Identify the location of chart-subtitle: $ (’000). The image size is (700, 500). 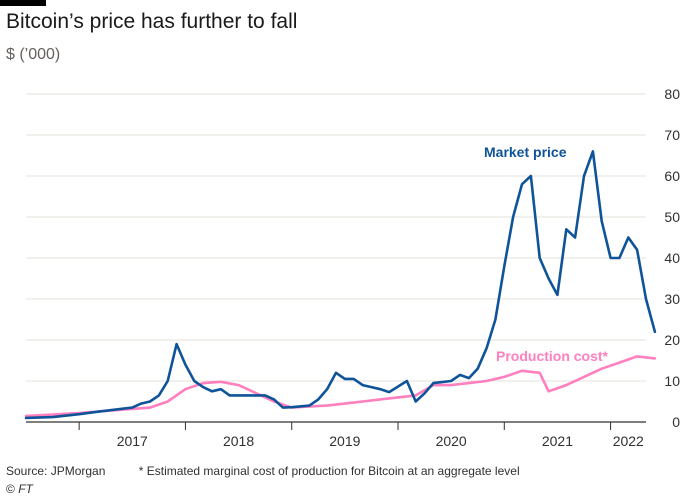
(33, 54).